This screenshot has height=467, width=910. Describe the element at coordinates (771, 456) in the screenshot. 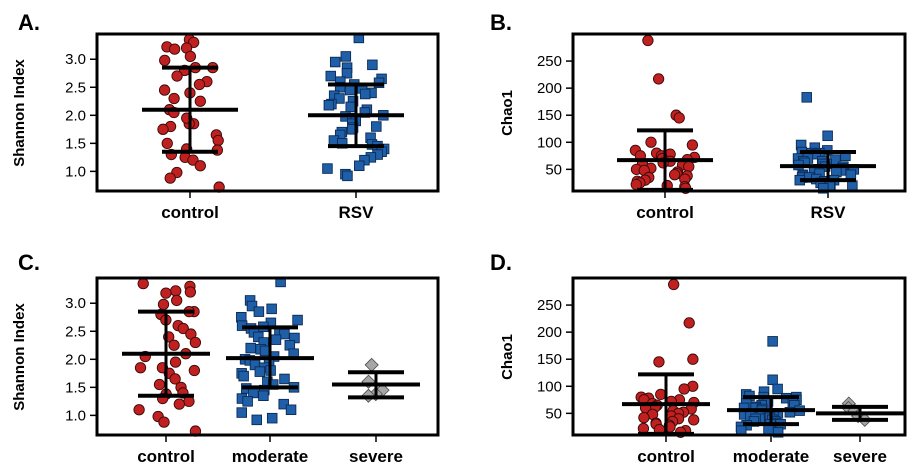

I see `x-category-label: moderate` at that location.